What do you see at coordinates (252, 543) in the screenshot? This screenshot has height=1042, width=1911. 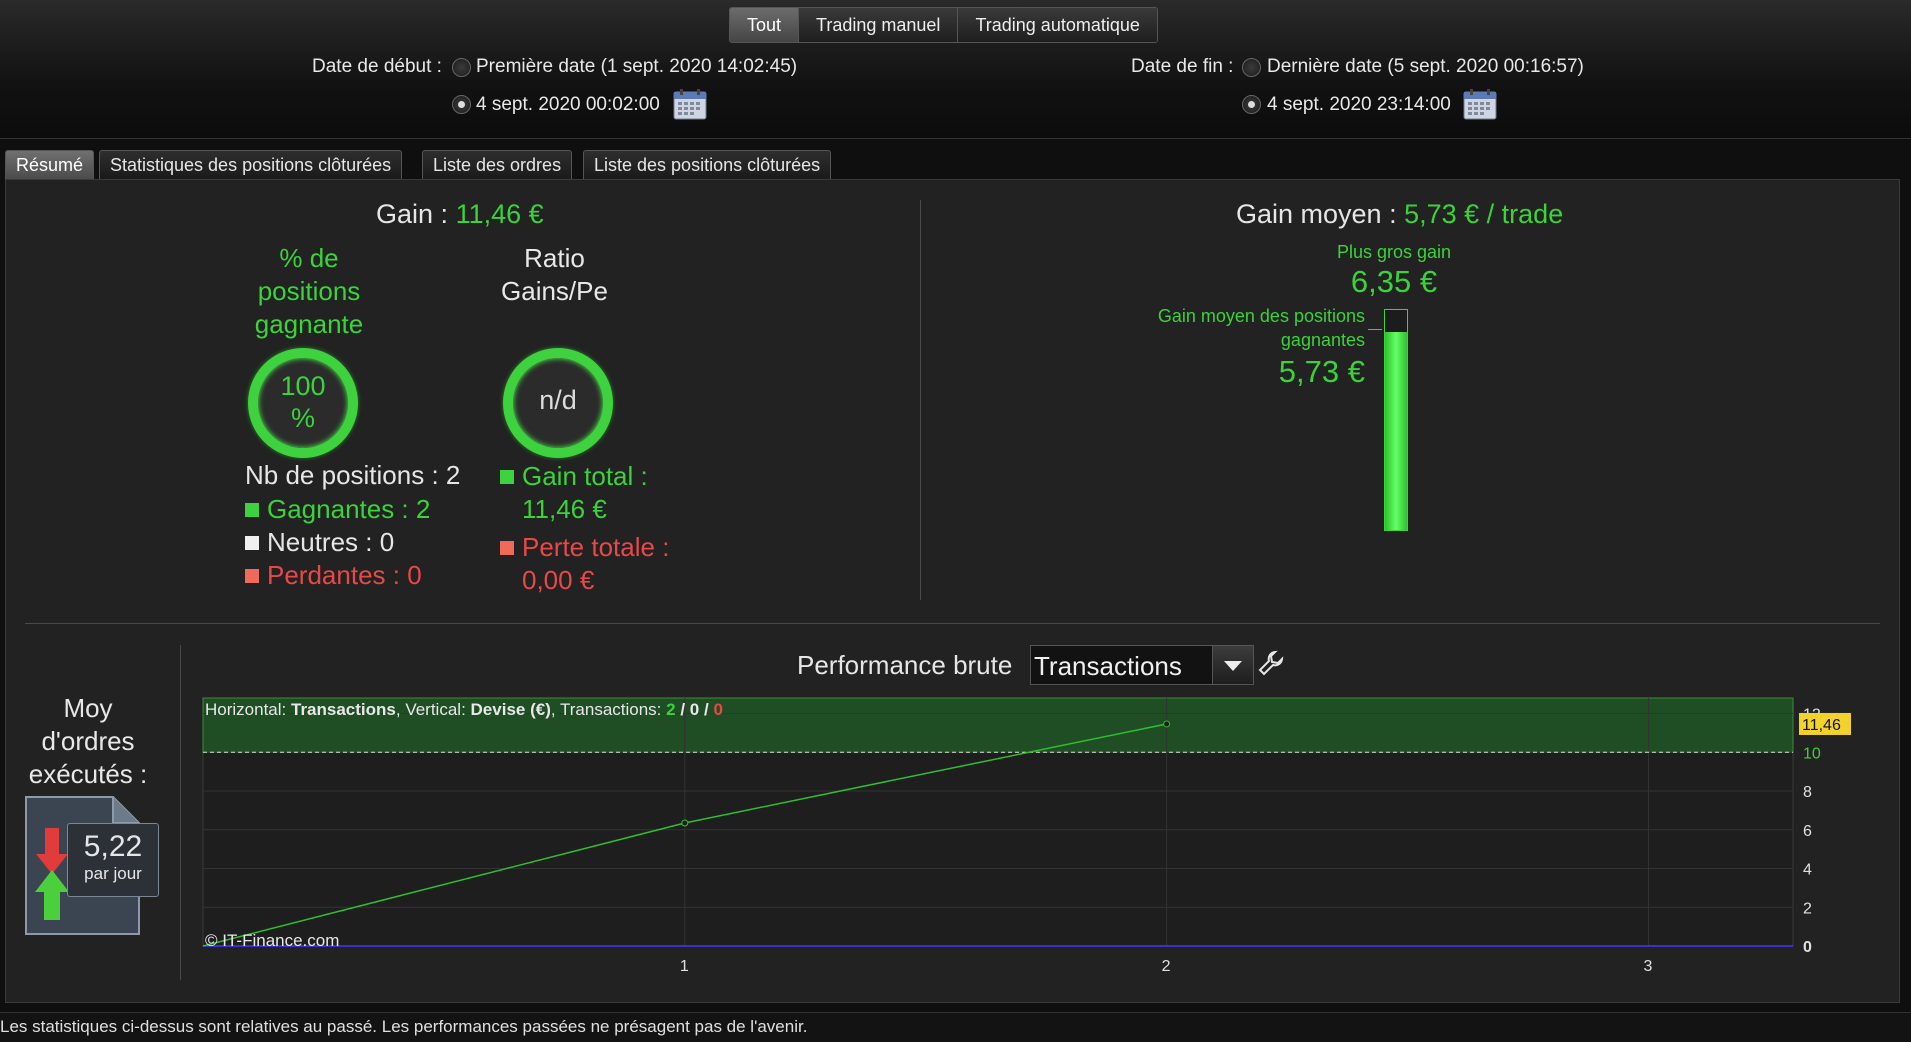 I see `legend-square-white` at bounding box center [252, 543].